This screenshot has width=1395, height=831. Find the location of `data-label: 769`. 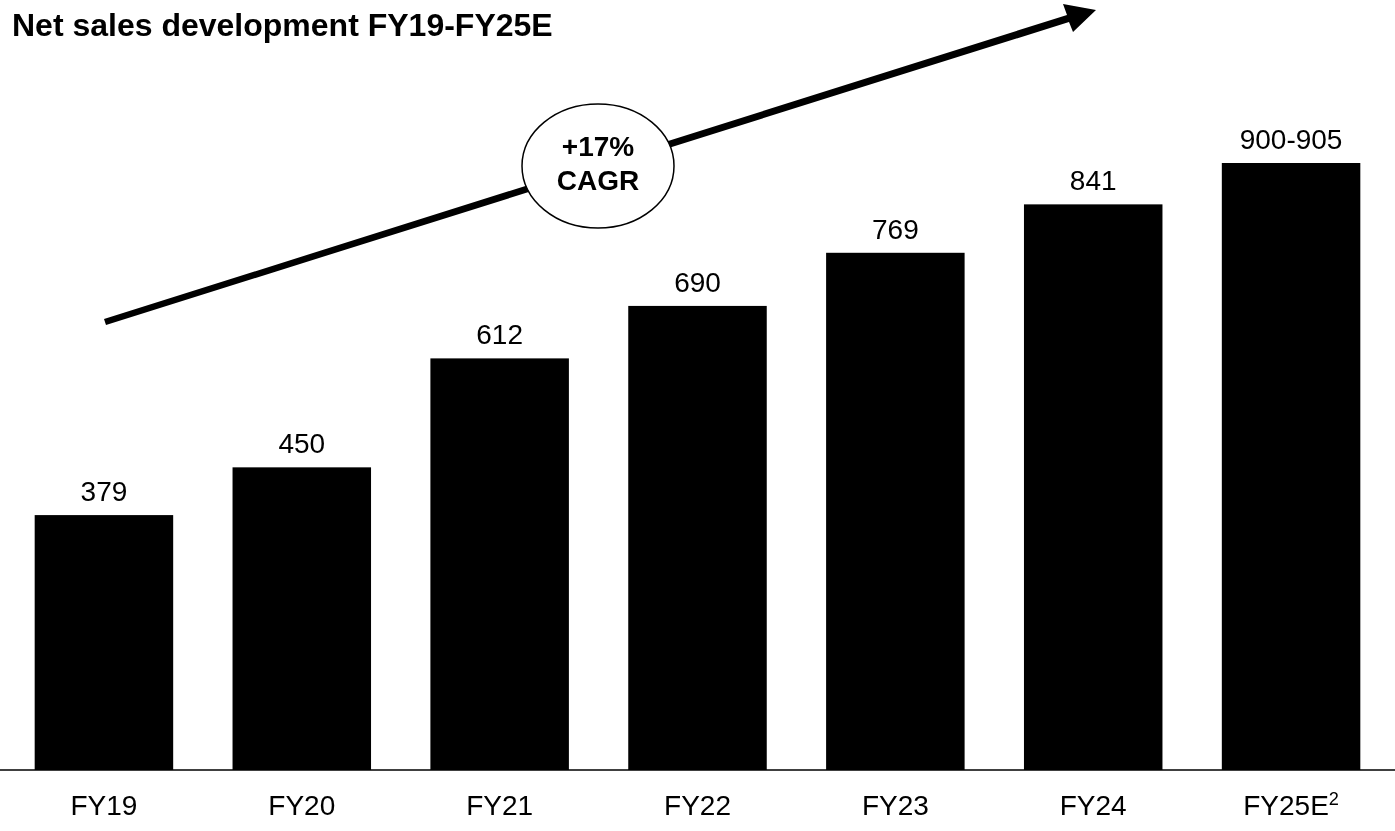

data-label: 769 is located at coordinates (895, 229).